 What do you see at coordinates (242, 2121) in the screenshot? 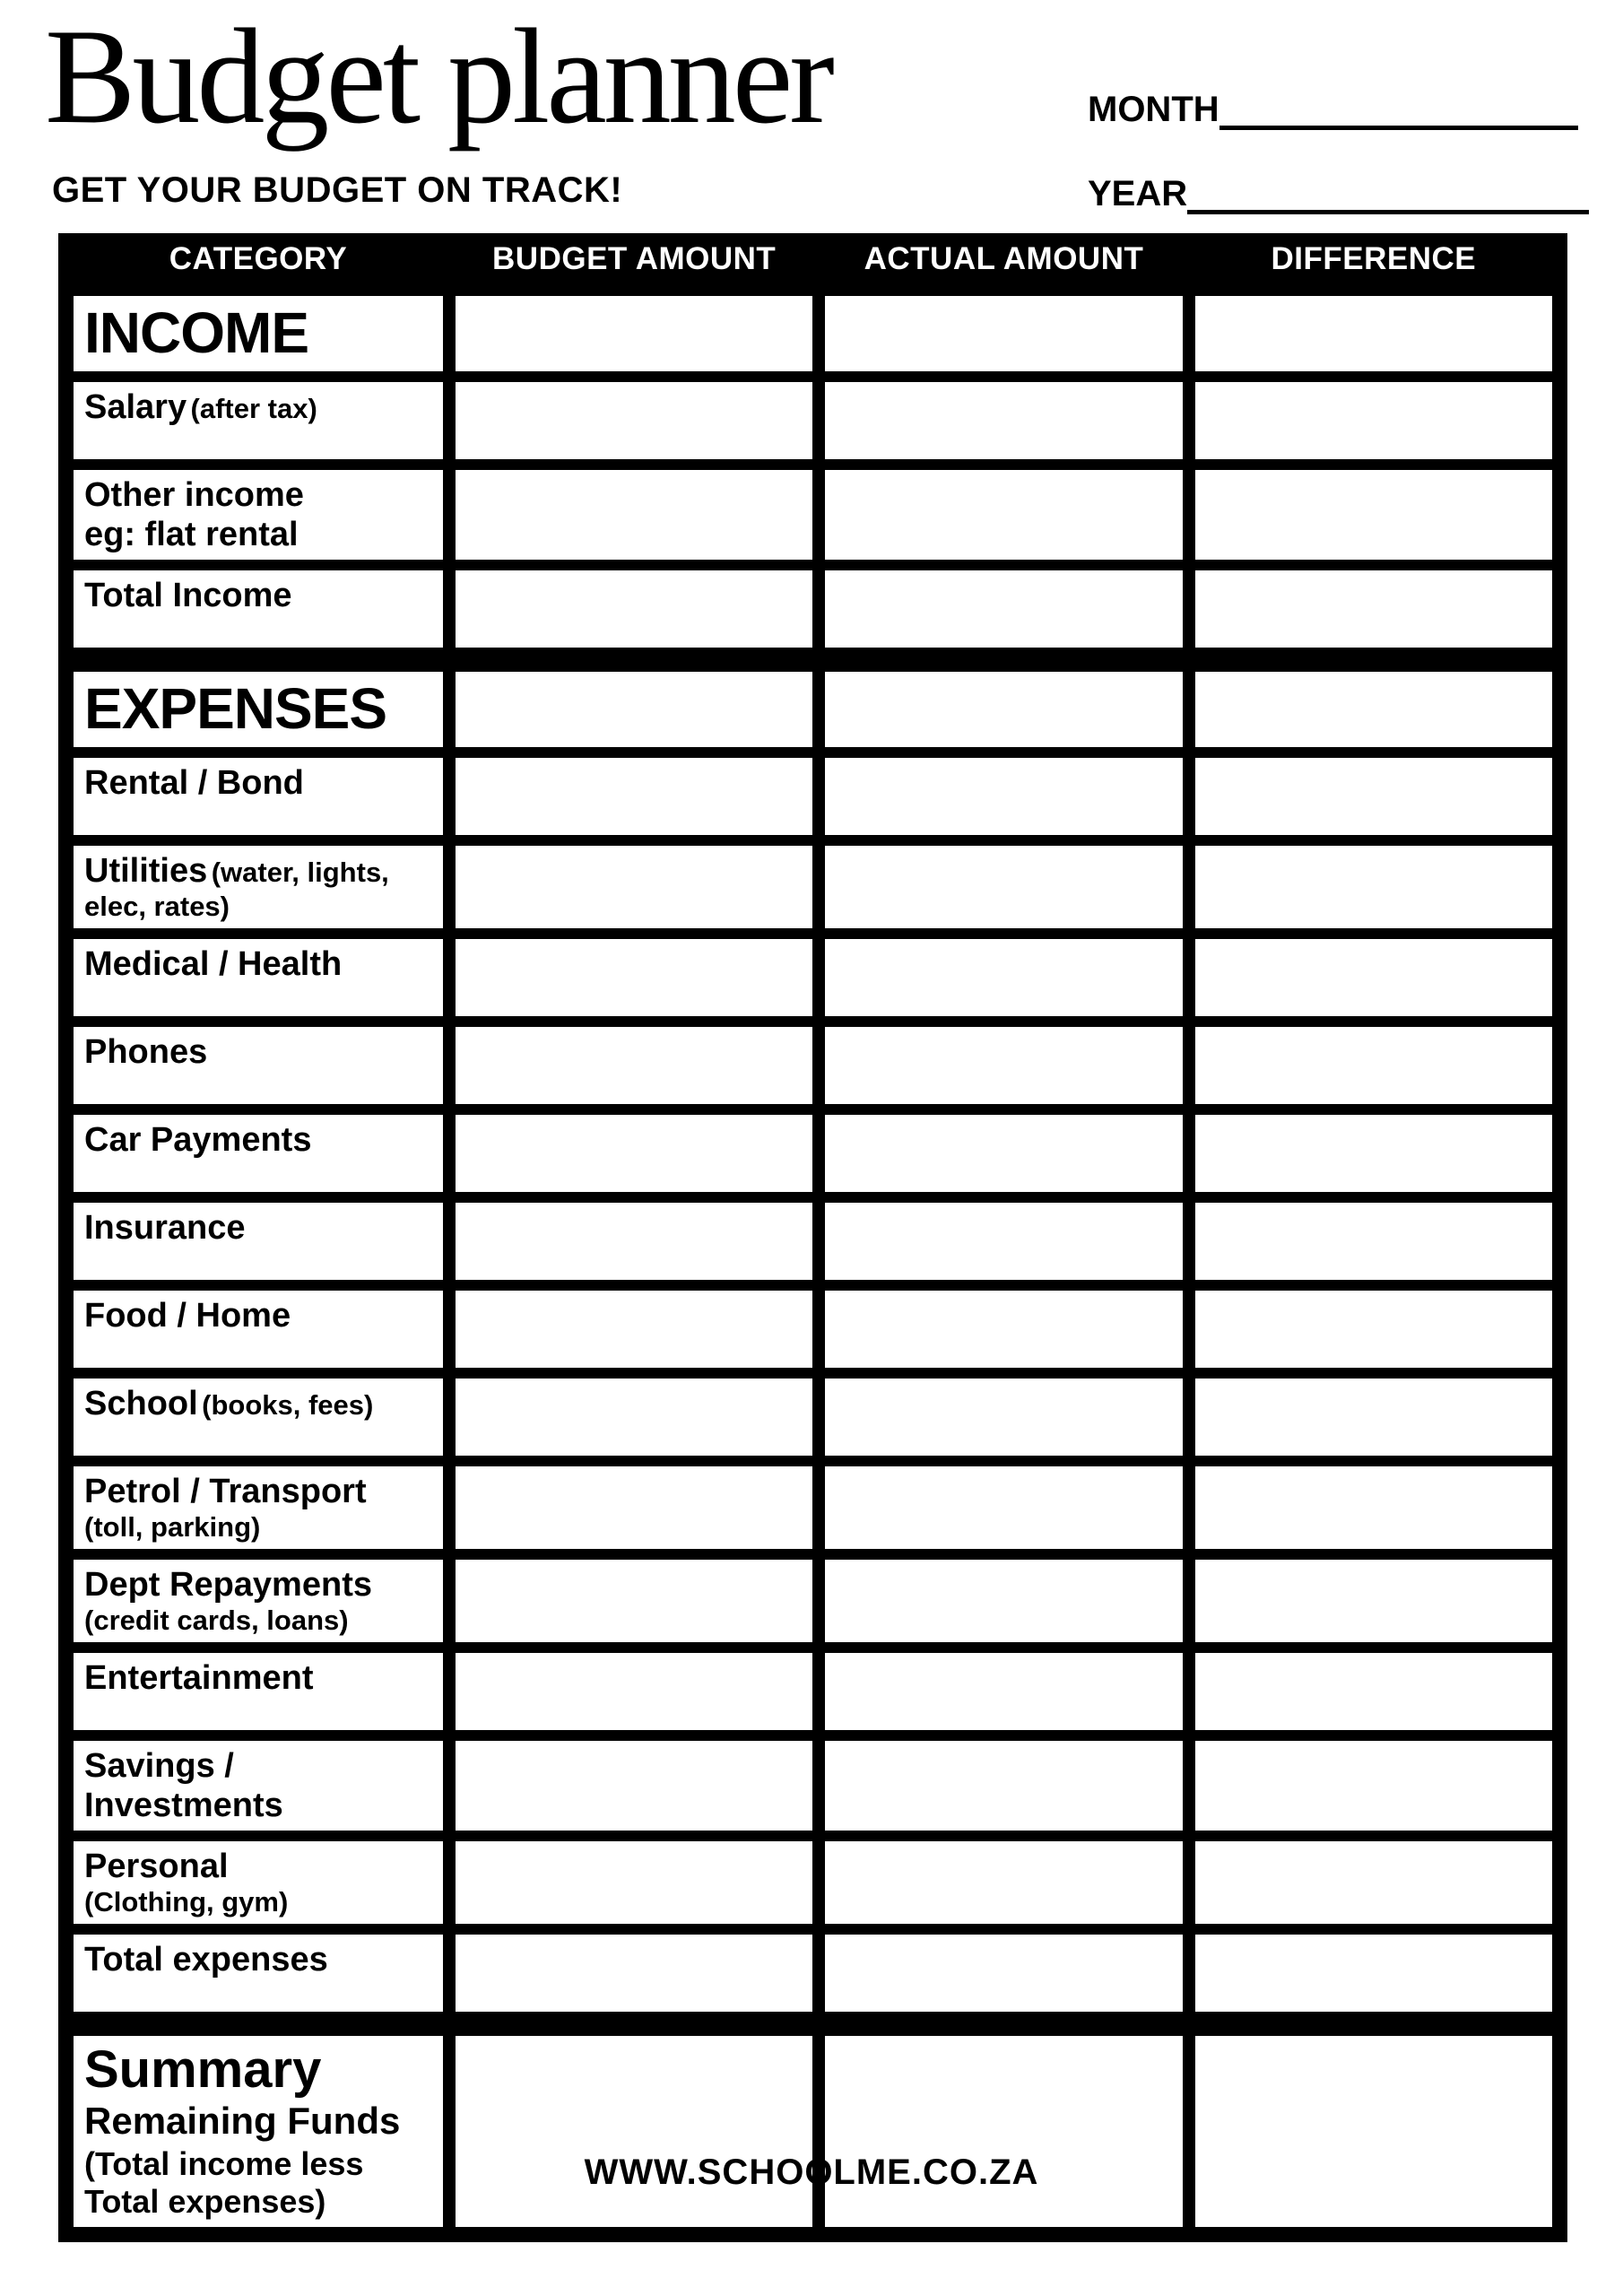
I see `summary-sublabel: Remaining Funds` at bounding box center [242, 2121].